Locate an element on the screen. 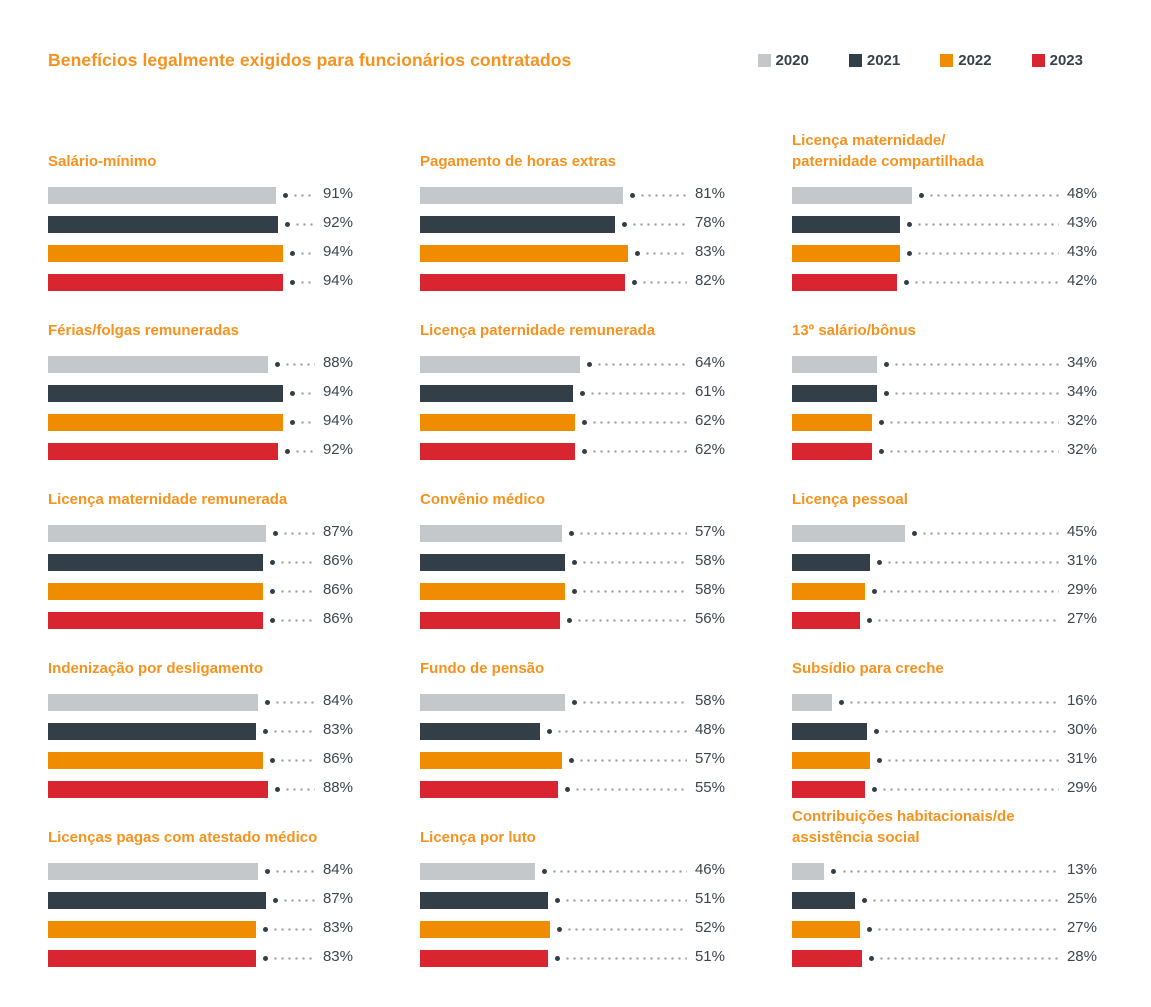 This screenshot has width=1151, height=1007. bar-row-2020: 91% is located at coordinates (200, 195).